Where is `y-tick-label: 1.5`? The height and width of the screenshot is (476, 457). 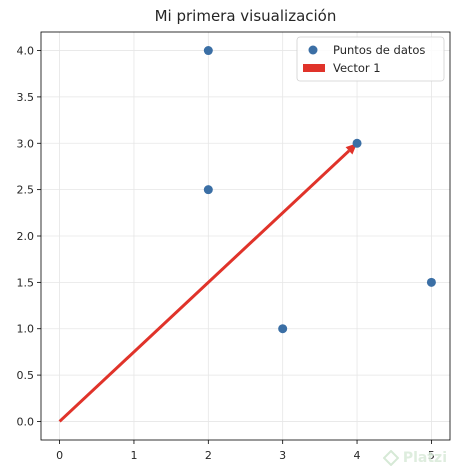 y-tick-label: 1.5 is located at coordinates (26, 282).